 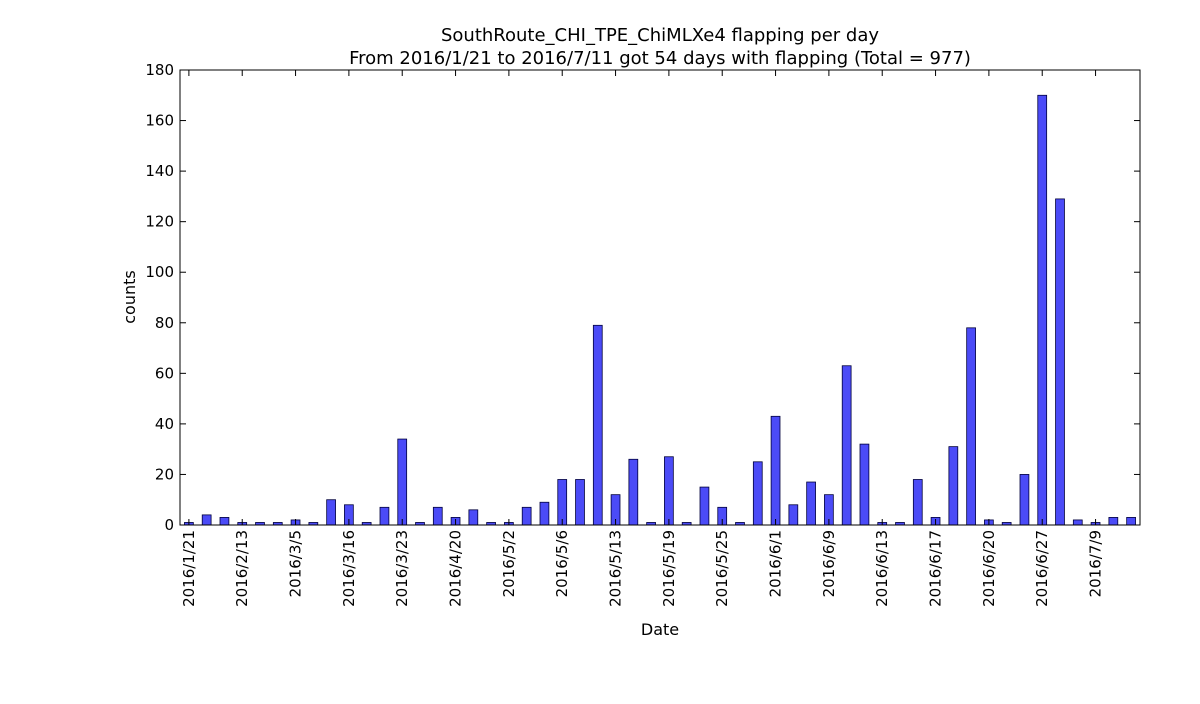 What do you see at coordinates (164, 323) in the screenshot?
I see `y-tick-label: 80` at bounding box center [164, 323].